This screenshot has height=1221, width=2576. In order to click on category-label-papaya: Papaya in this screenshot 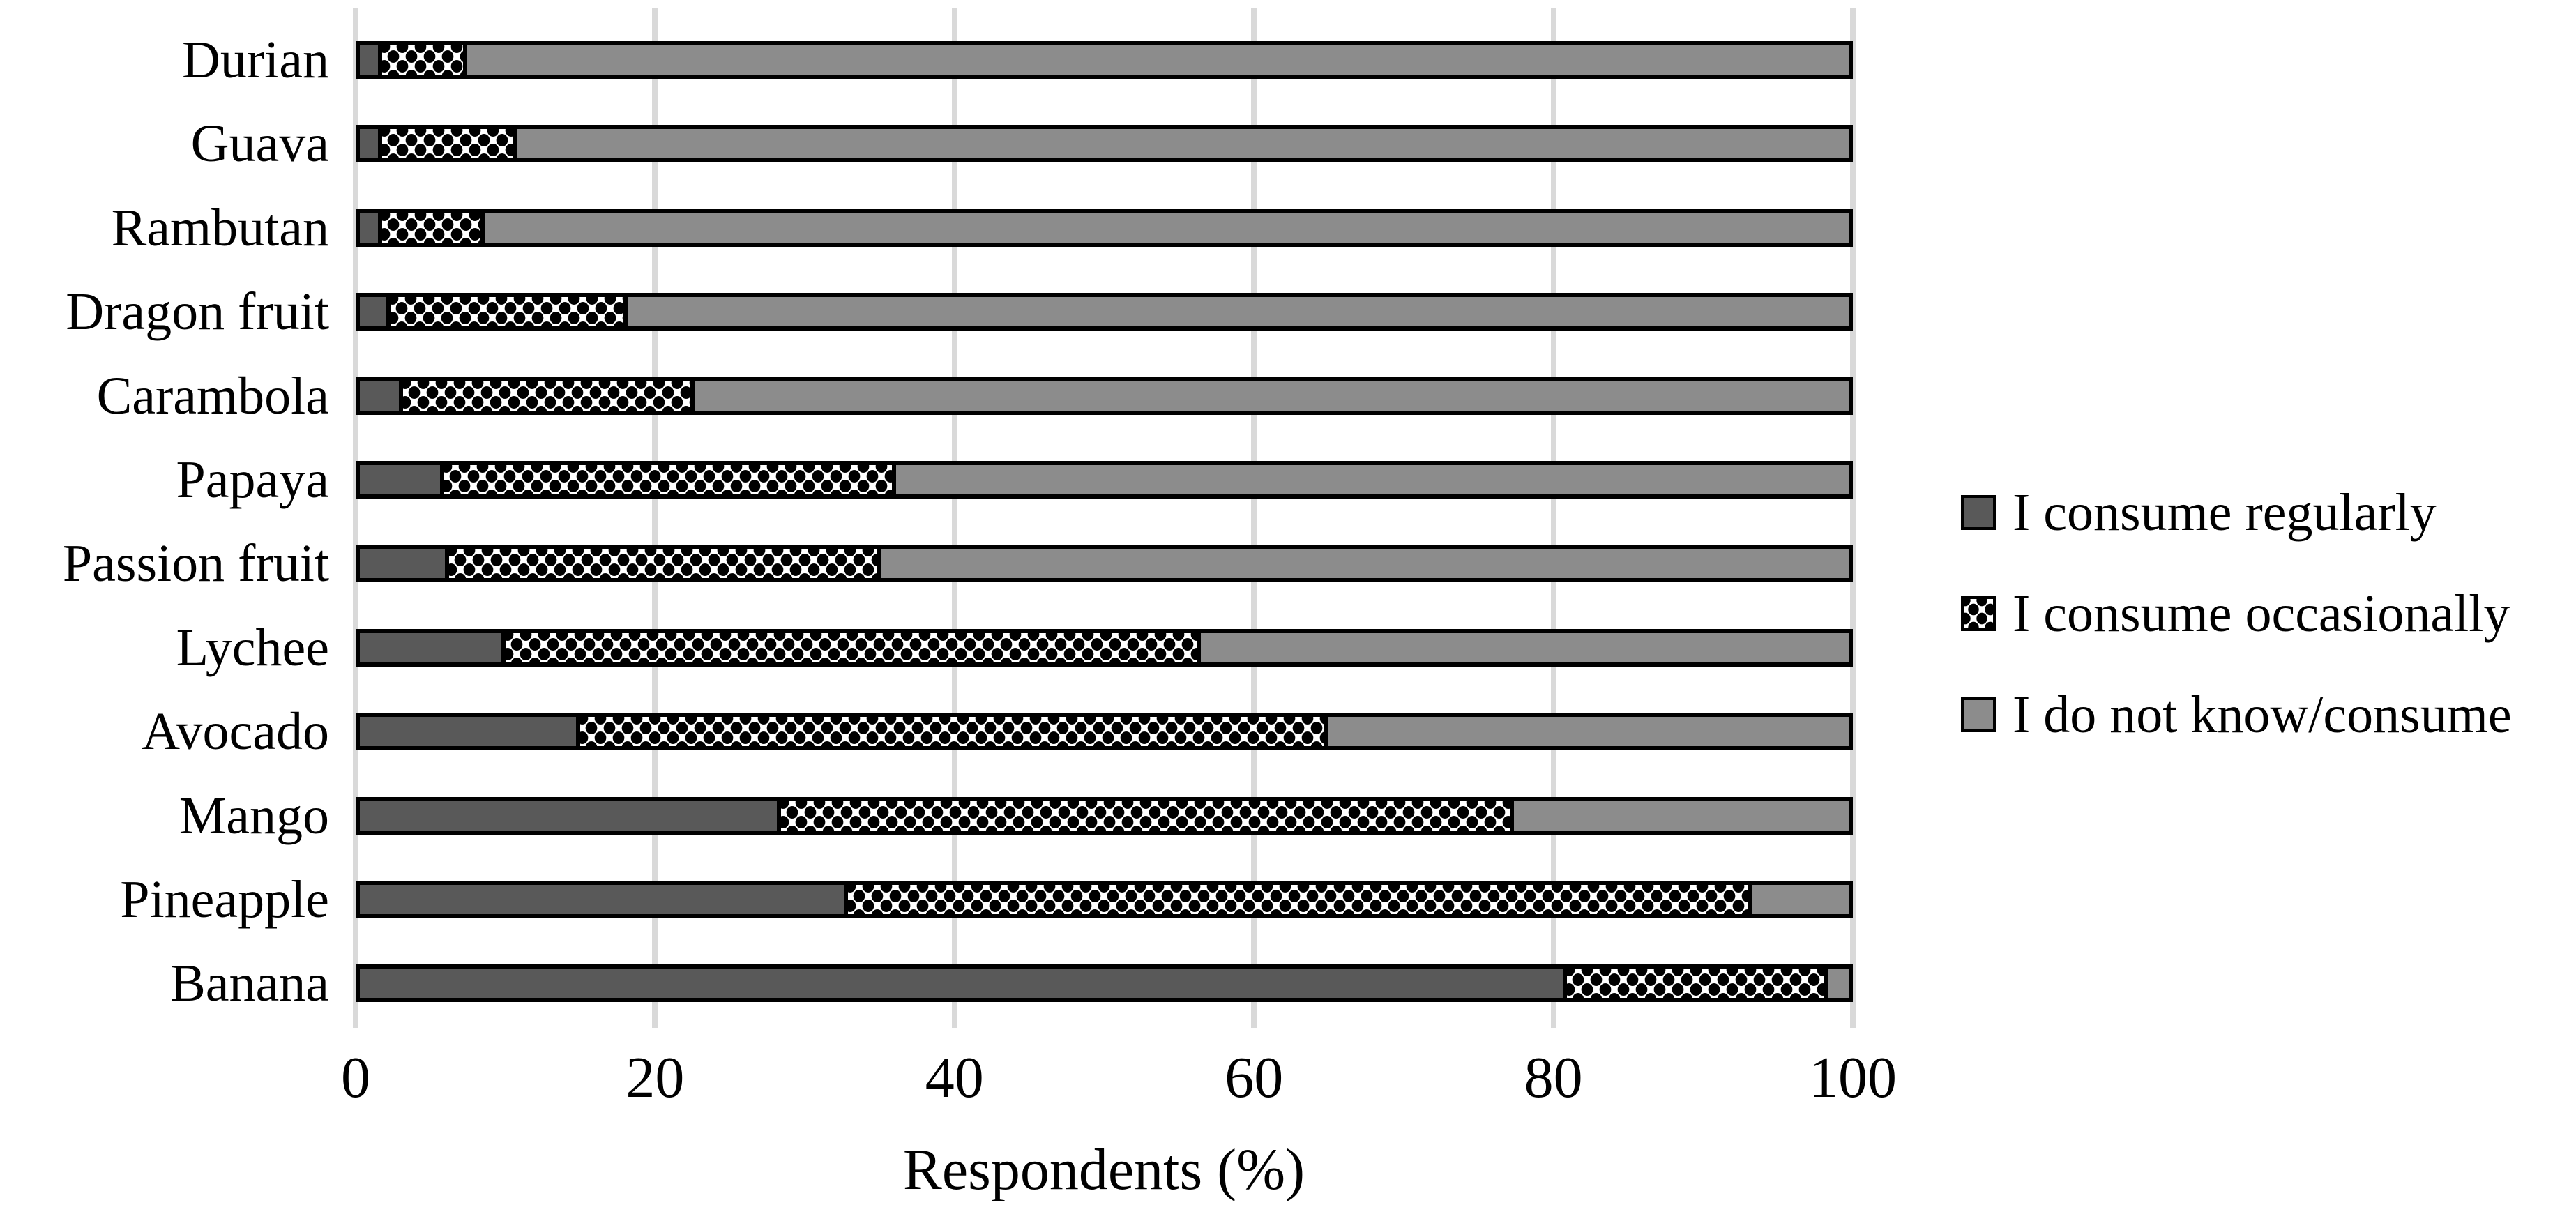, I will do `click(252, 479)`.